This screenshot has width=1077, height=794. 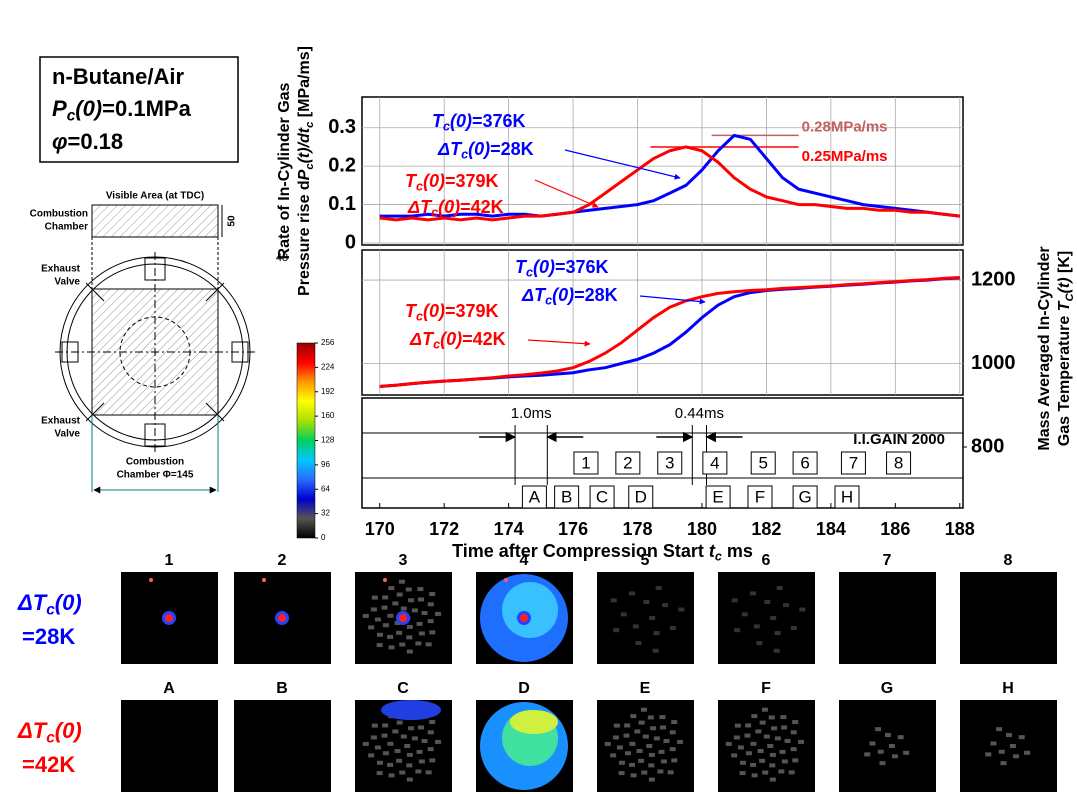 What do you see at coordinates (899, 439) in the screenshot?
I see `timeline-title: I.I.GAIN 2000` at bounding box center [899, 439].